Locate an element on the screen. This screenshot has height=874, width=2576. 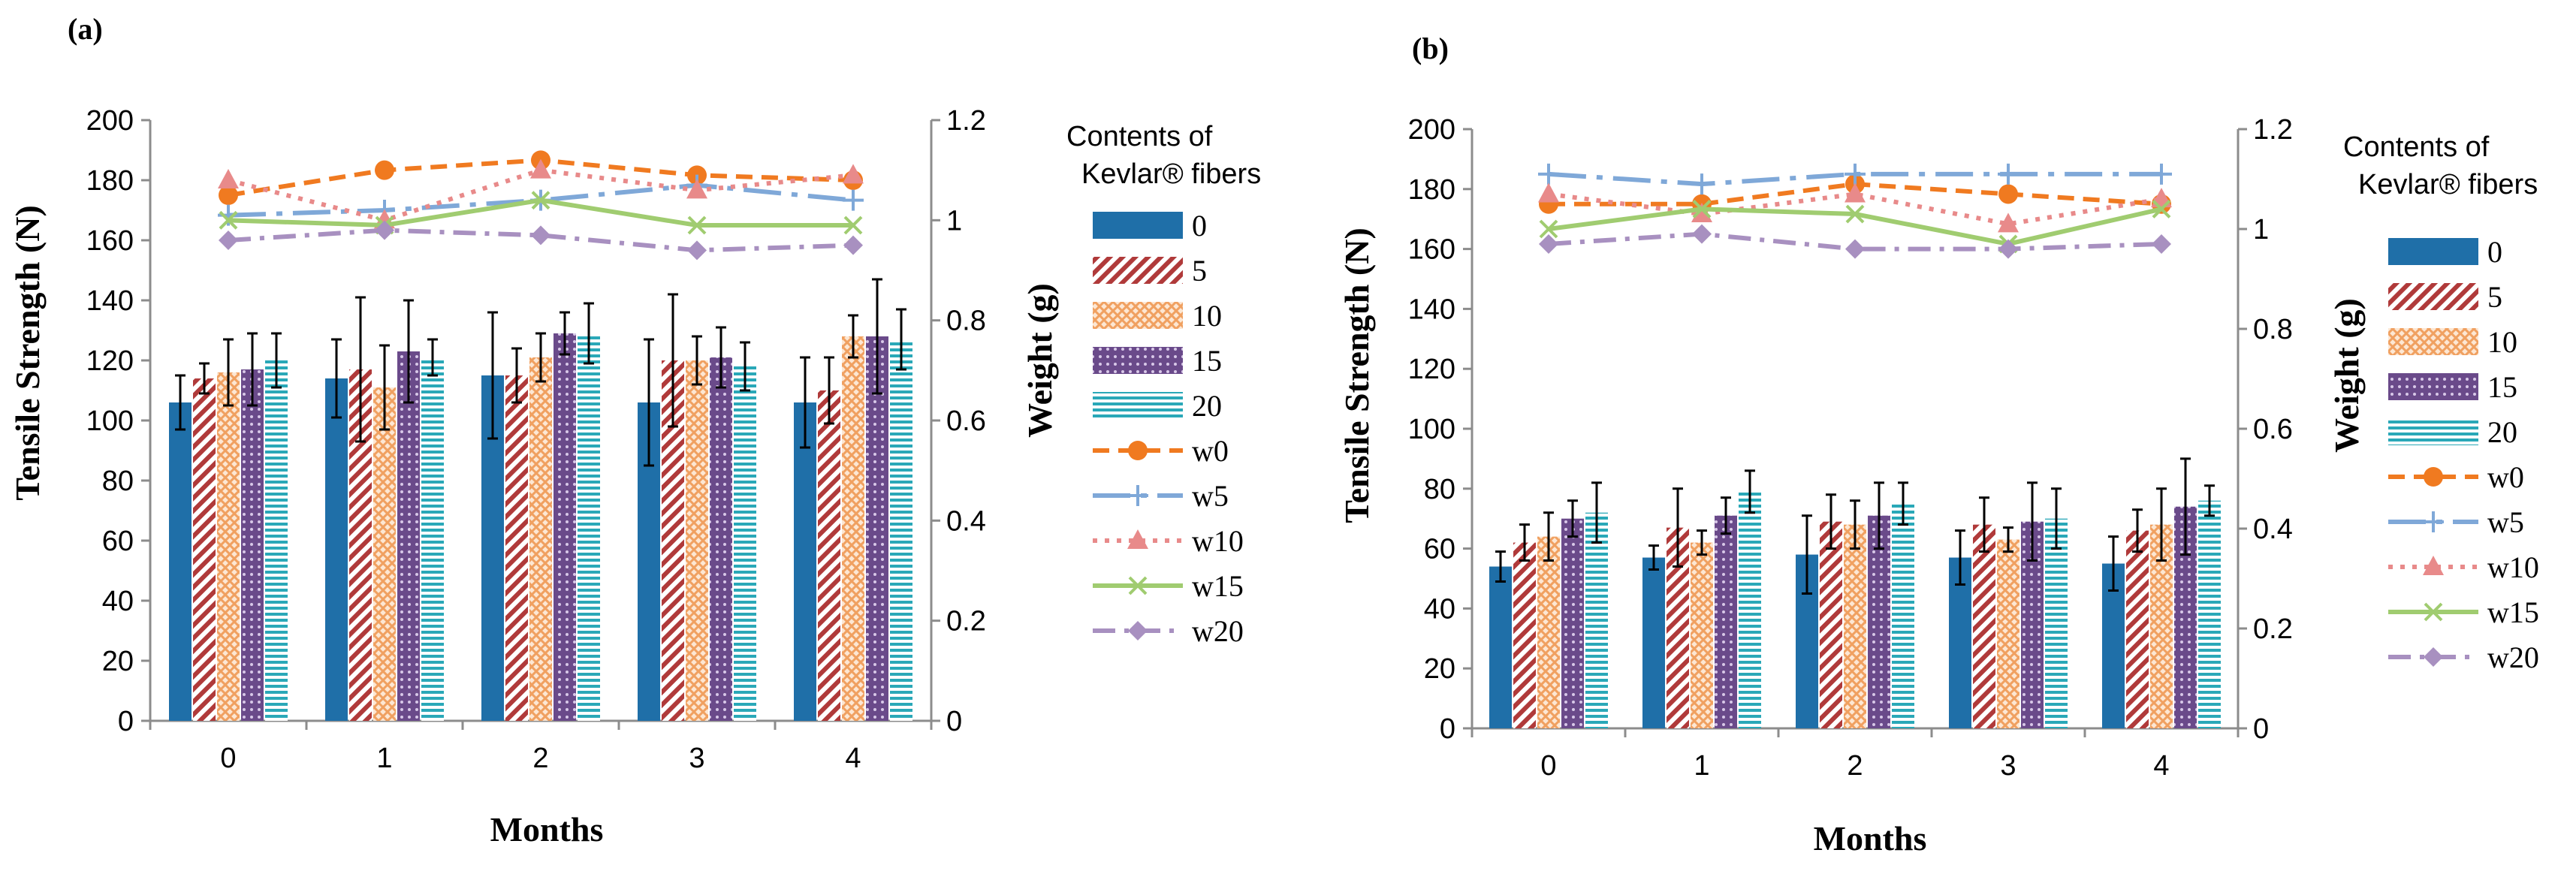
panel-a-y-tick-label: 100 is located at coordinates (110, 421).